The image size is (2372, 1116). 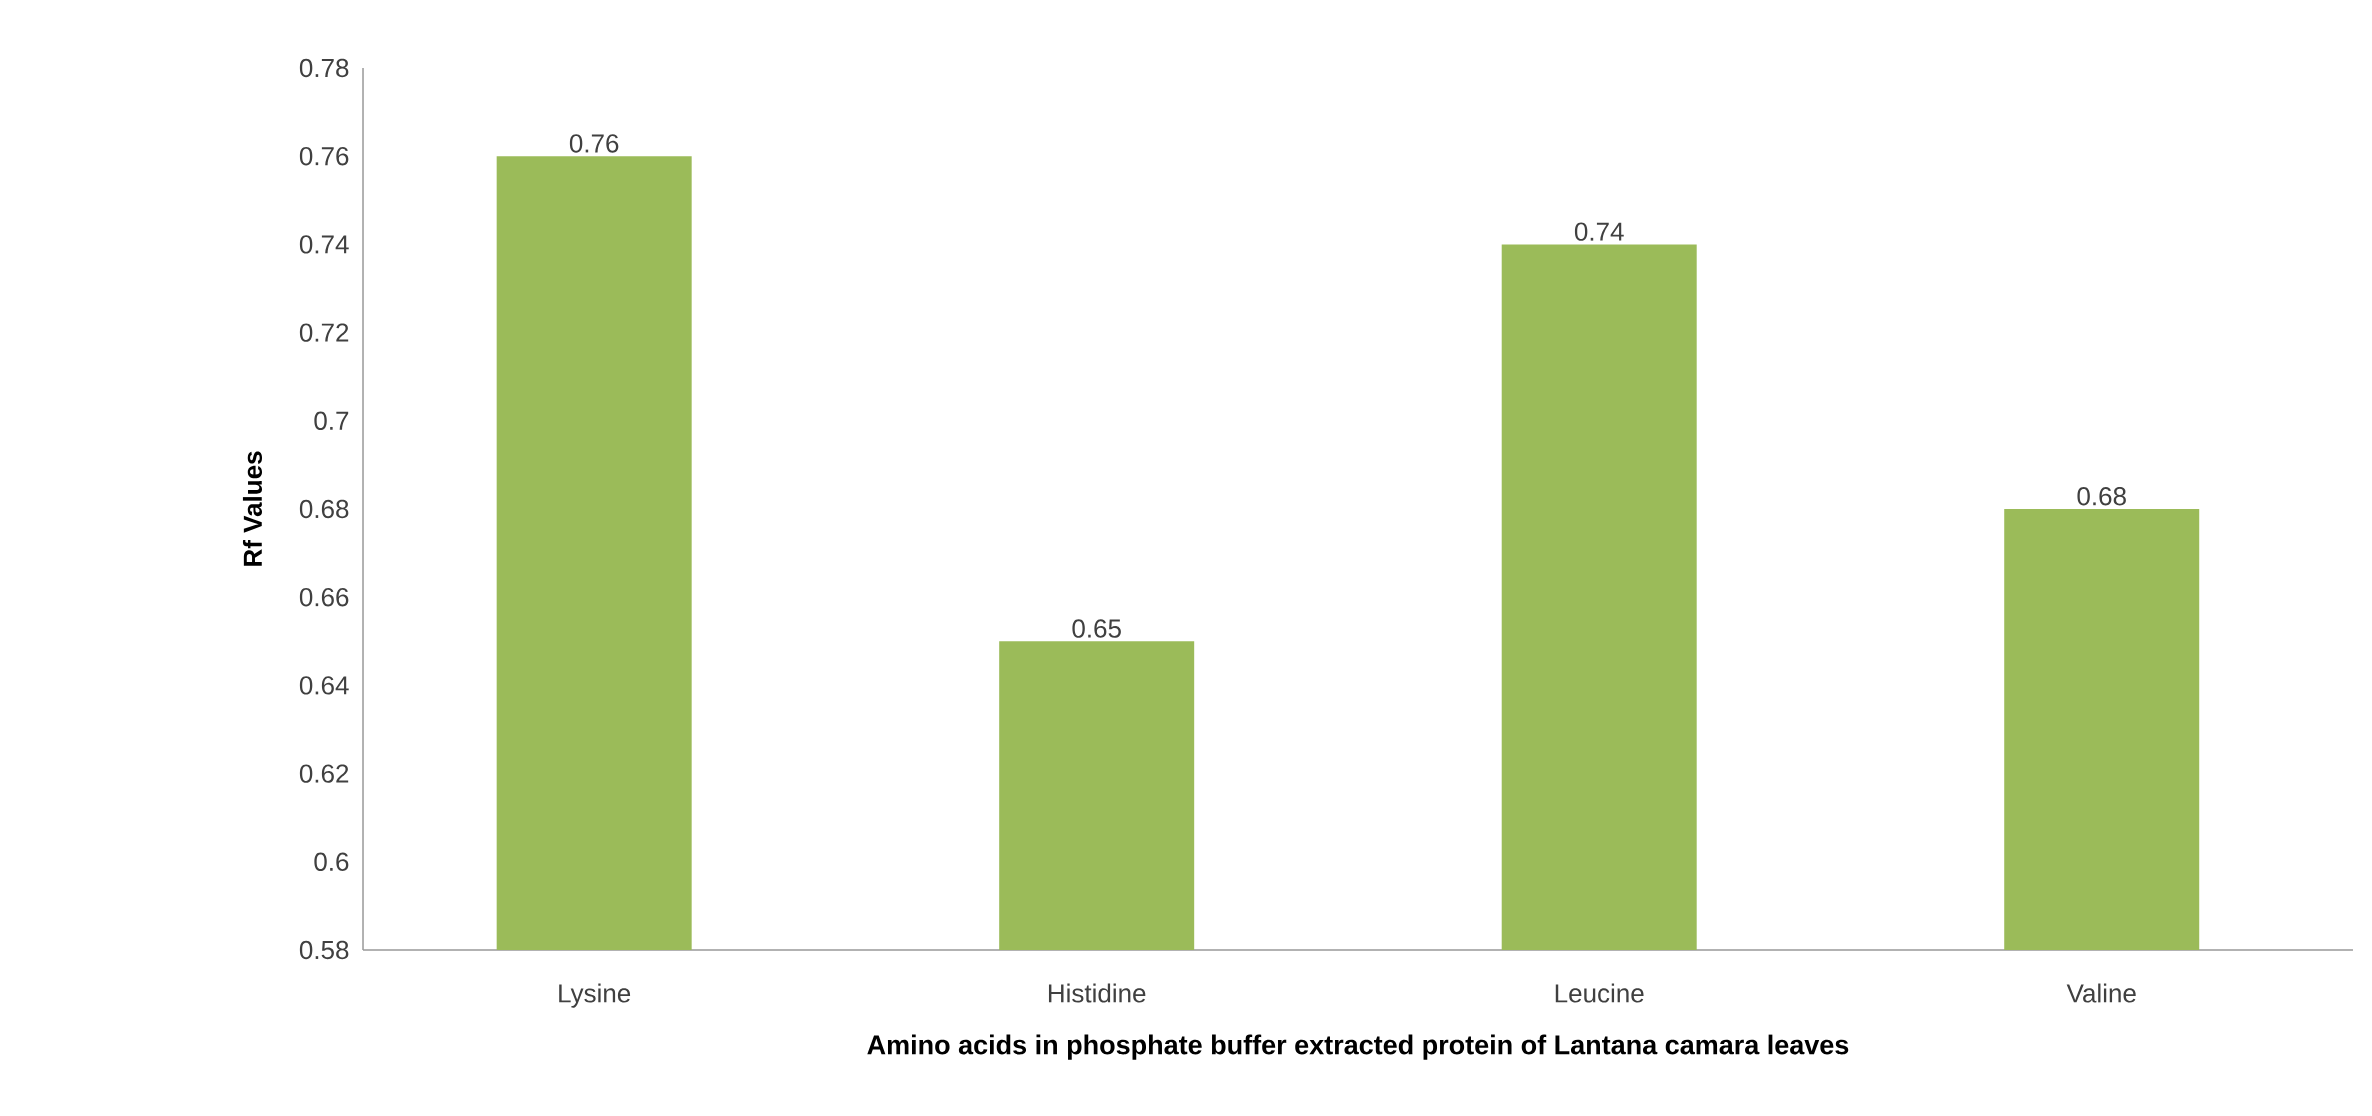 What do you see at coordinates (324, 332) in the screenshot?
I see `y-tick-label: 0.72` at bounding box center [324, 332].